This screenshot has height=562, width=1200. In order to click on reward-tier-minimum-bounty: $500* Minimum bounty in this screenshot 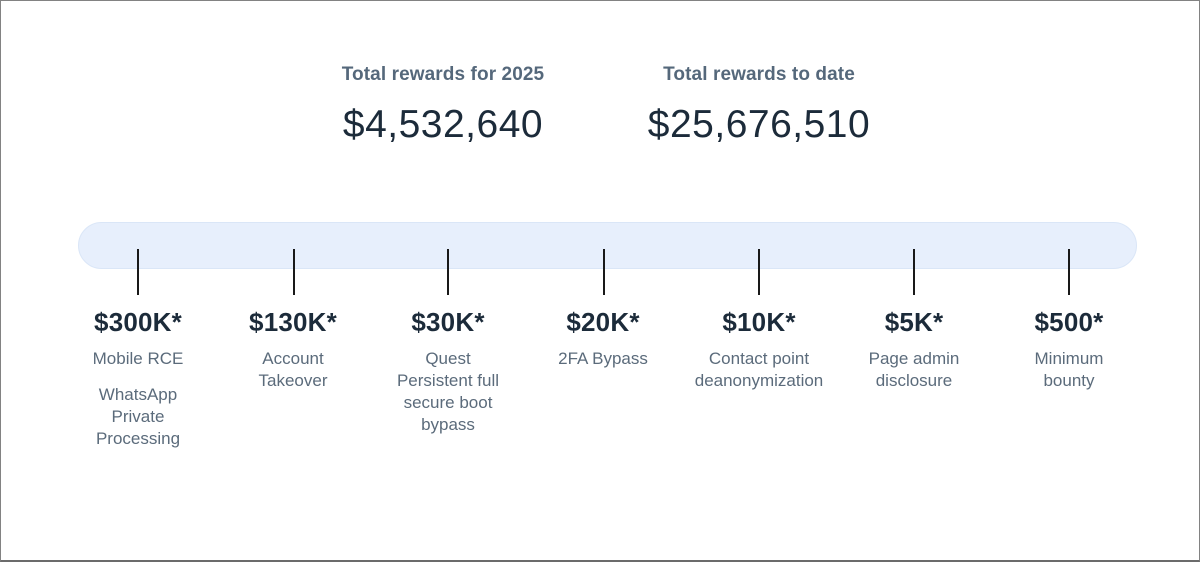, I will do `click(1069, 349)`.